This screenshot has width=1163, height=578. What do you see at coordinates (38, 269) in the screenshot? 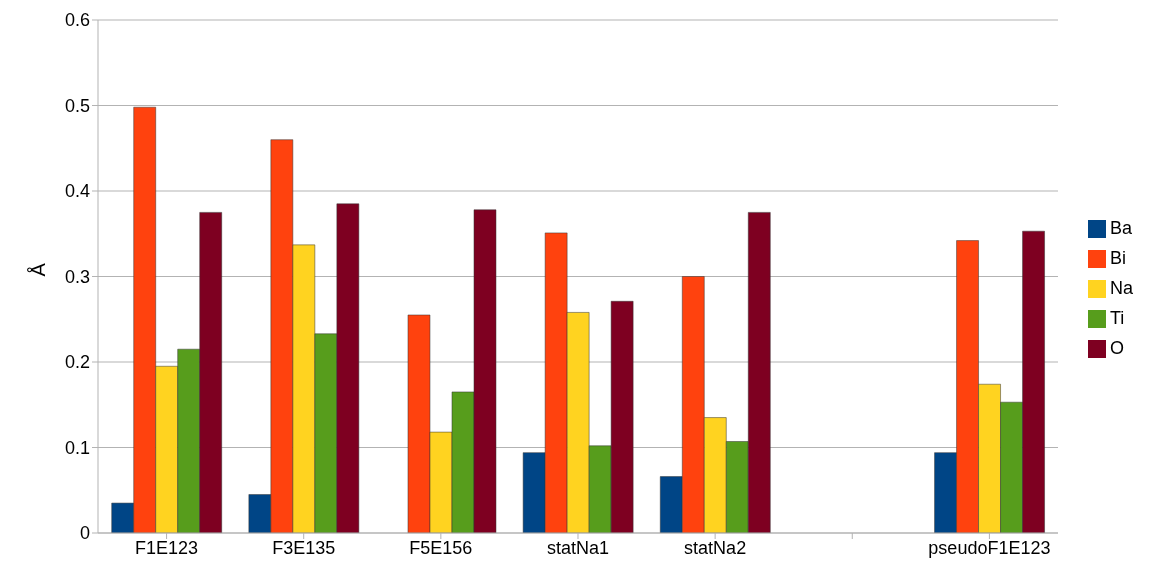
I see `y-axis-title: Å` at bounding box center [38, 269].